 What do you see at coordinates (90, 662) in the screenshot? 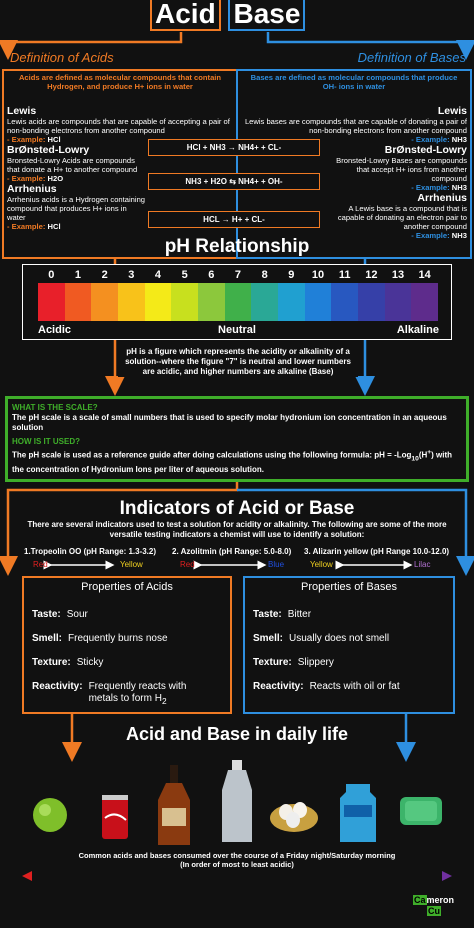
I see `property-value: Sticky` at bounding box center [90, 662].